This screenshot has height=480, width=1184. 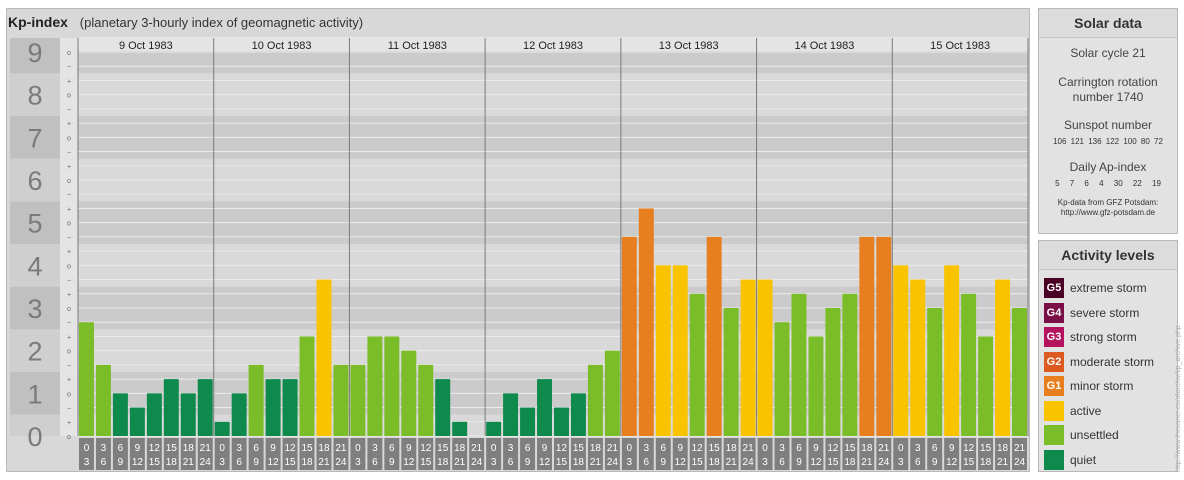 I want to click on kp-axis-label: 8, so click(x=34, y=96).